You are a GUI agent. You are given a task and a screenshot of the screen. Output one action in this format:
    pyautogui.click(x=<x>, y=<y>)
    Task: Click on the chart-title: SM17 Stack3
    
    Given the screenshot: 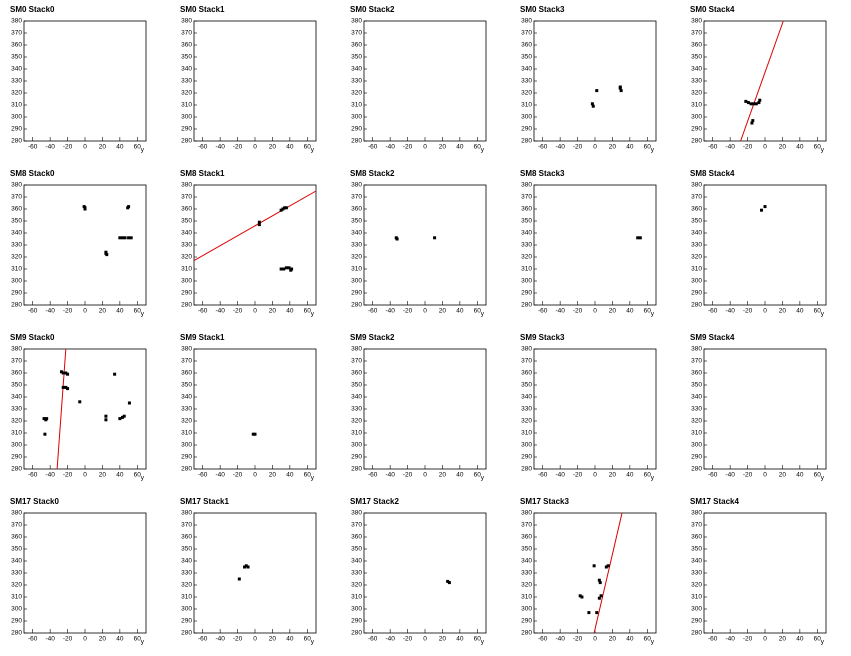 What is the action you would take?
    pyautogui.click(x=544, y=501)
    